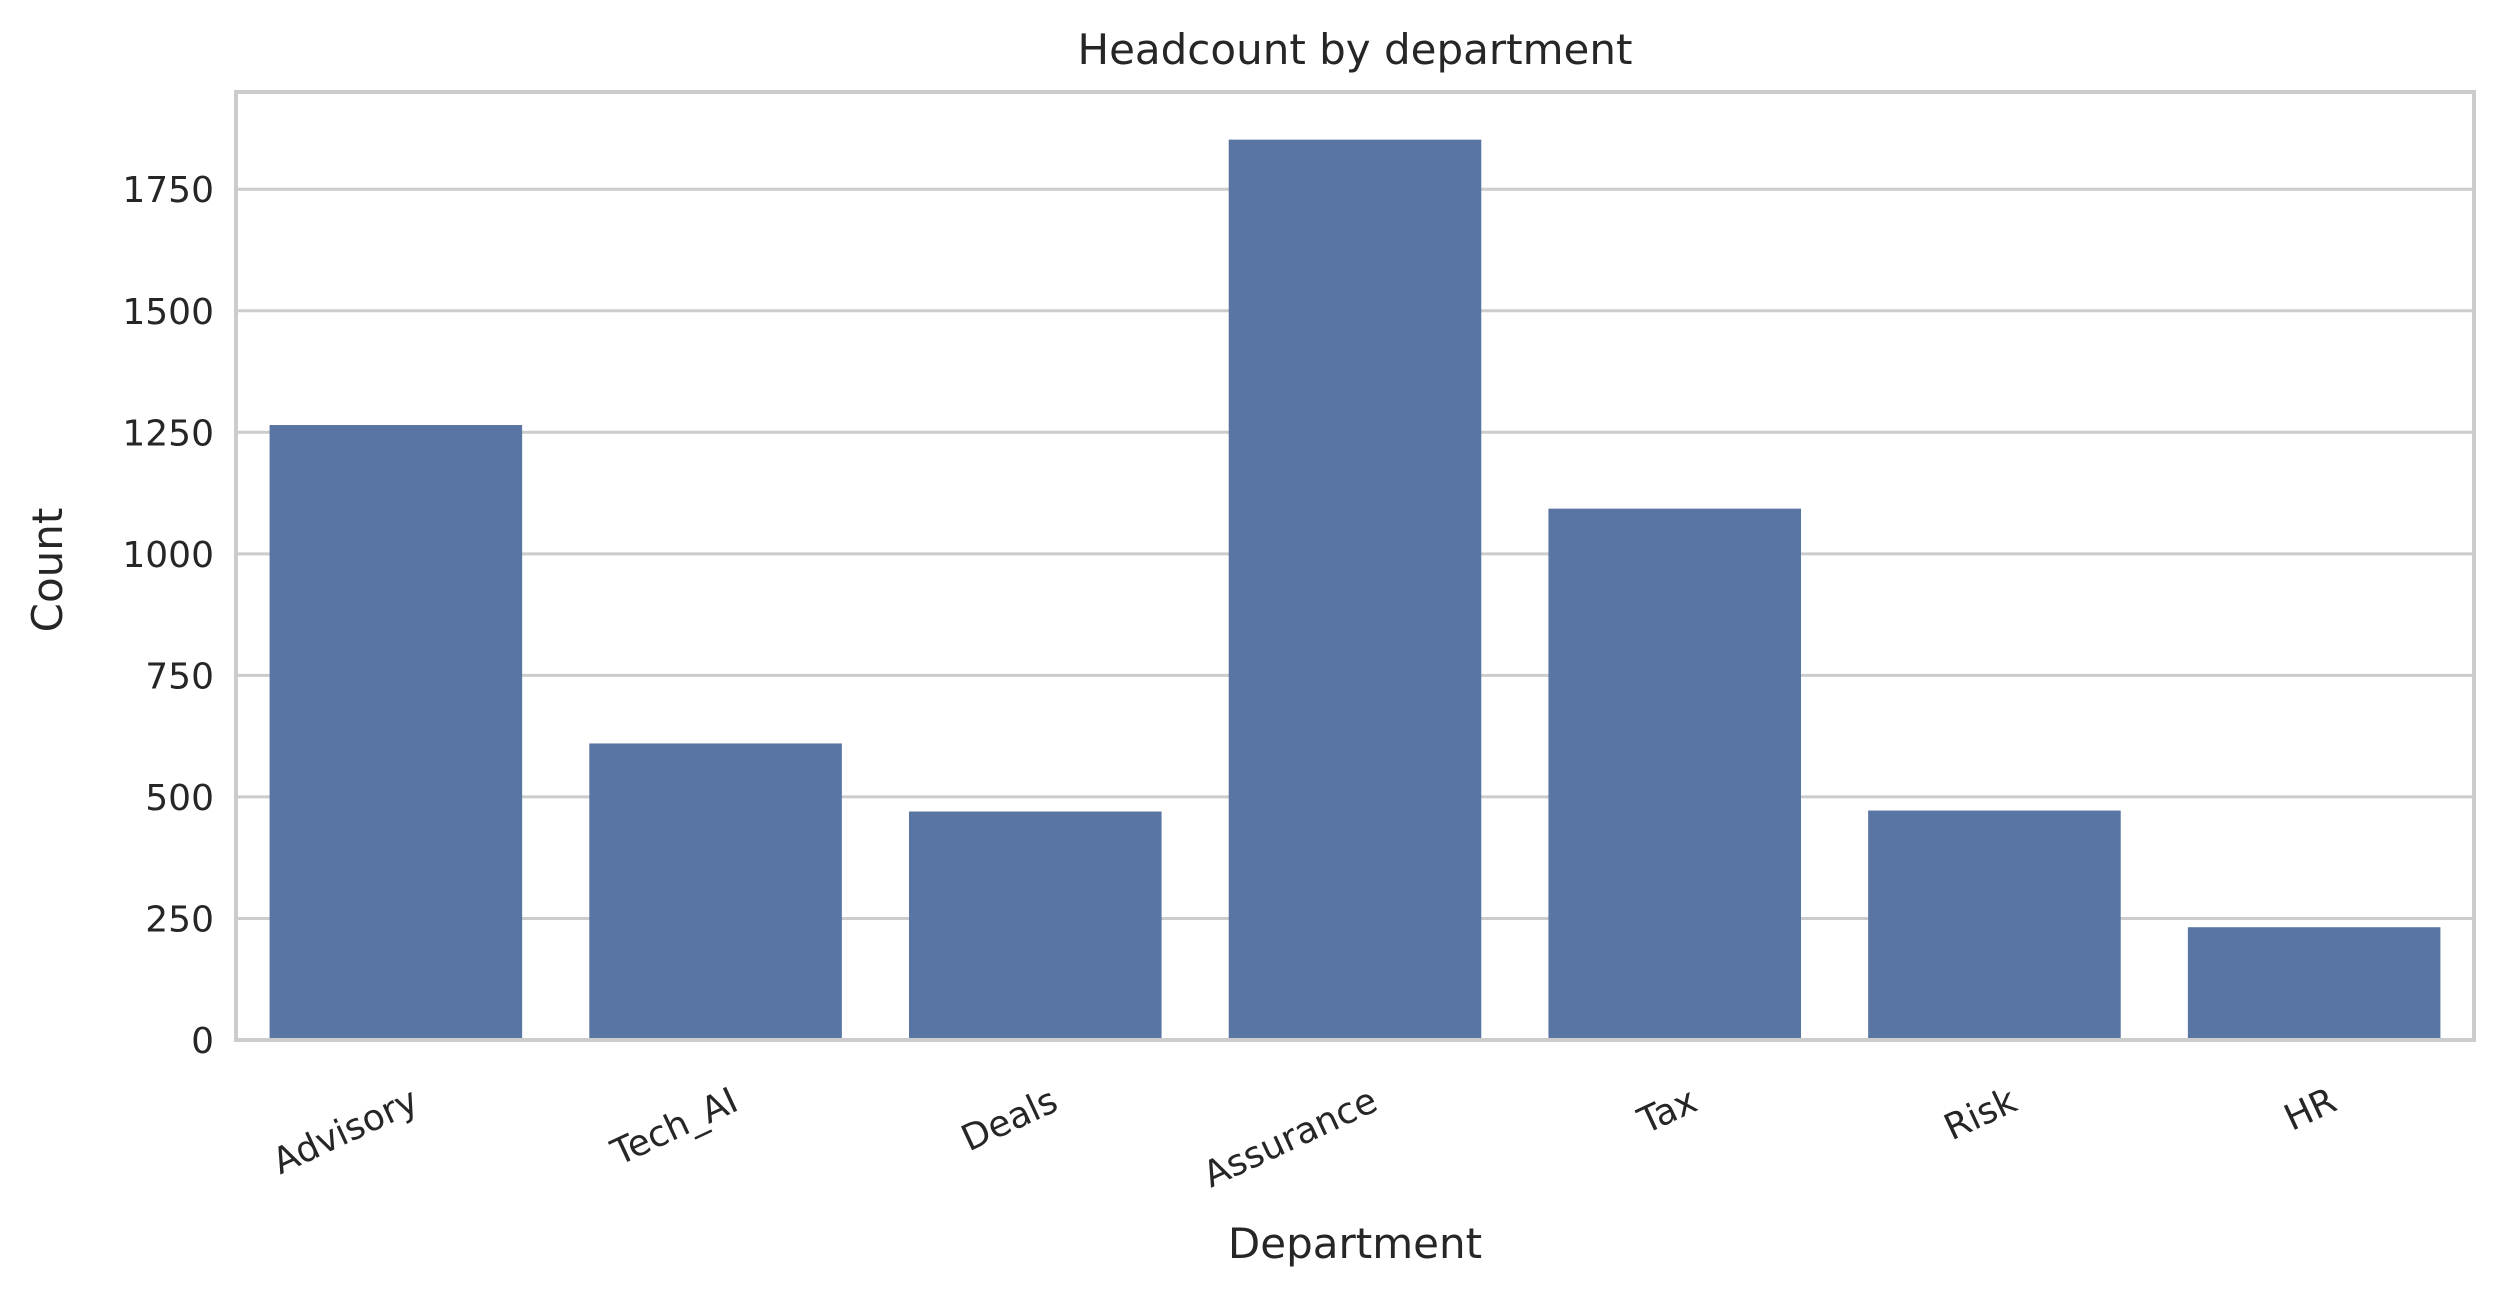  I want to click on x-tick: Tax, so click(1667, 1111).